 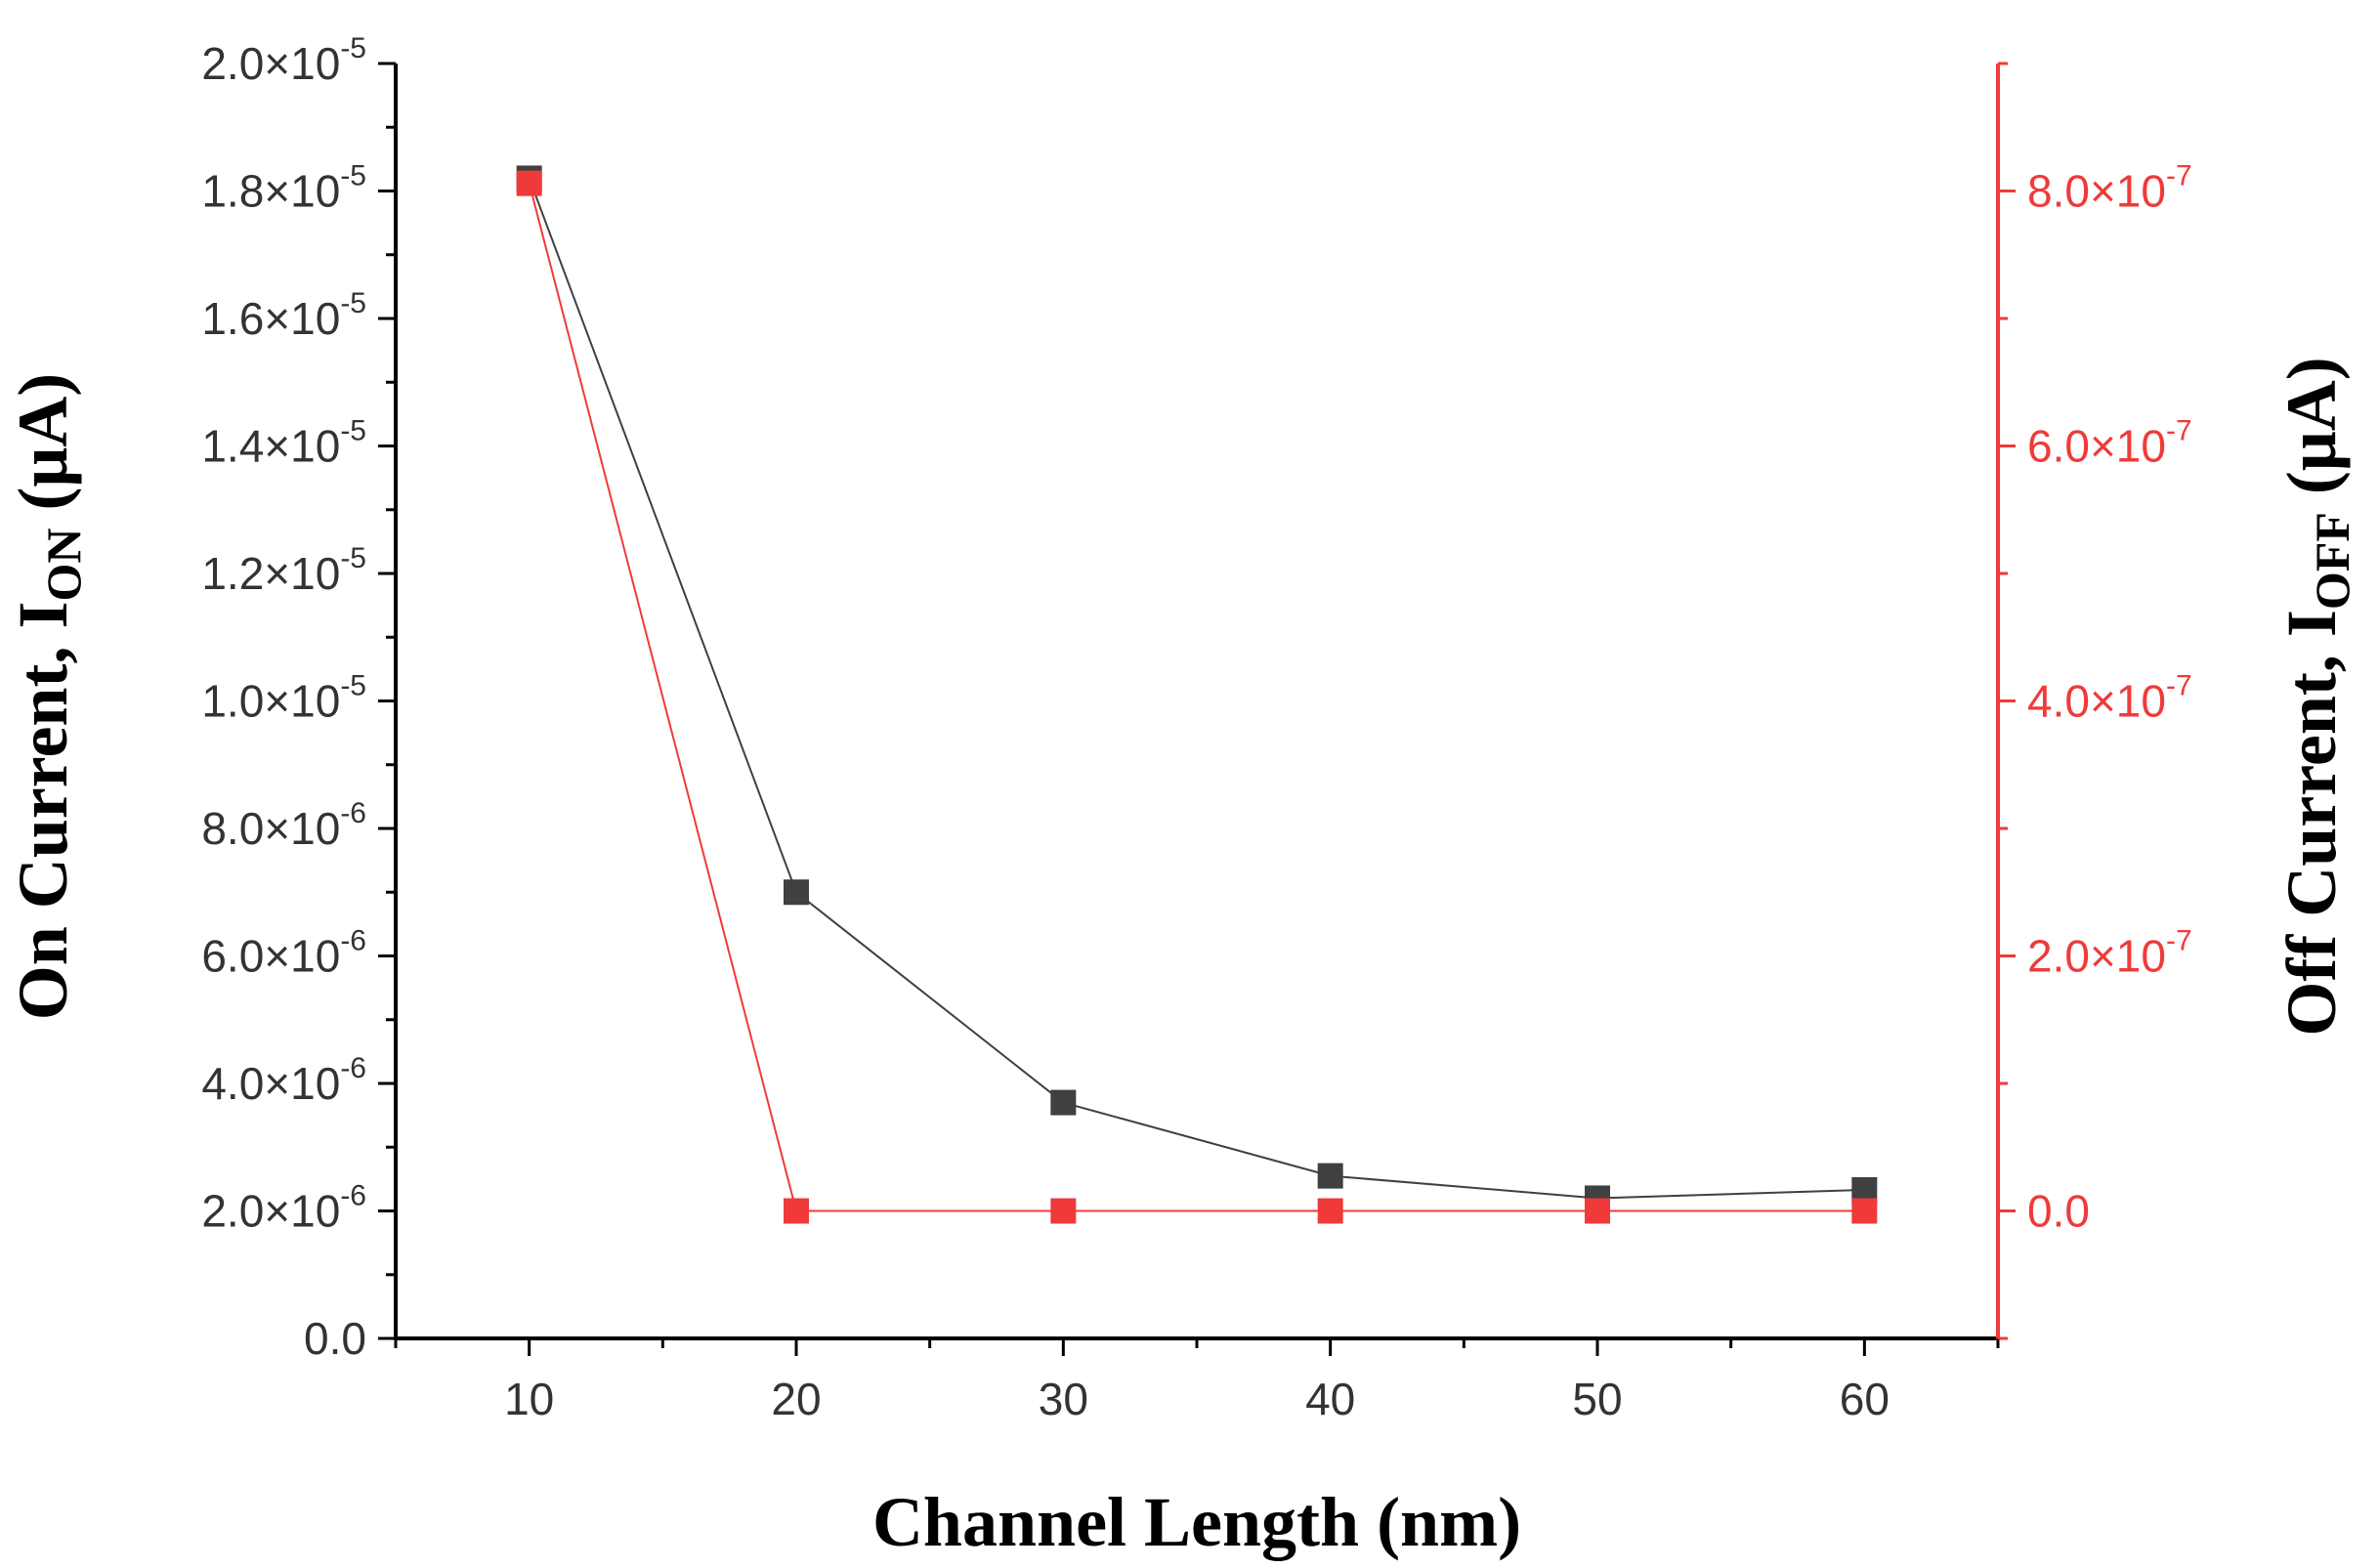 I want to click on y-axis-title-text: On Current, I, so click(x=43, y=811).